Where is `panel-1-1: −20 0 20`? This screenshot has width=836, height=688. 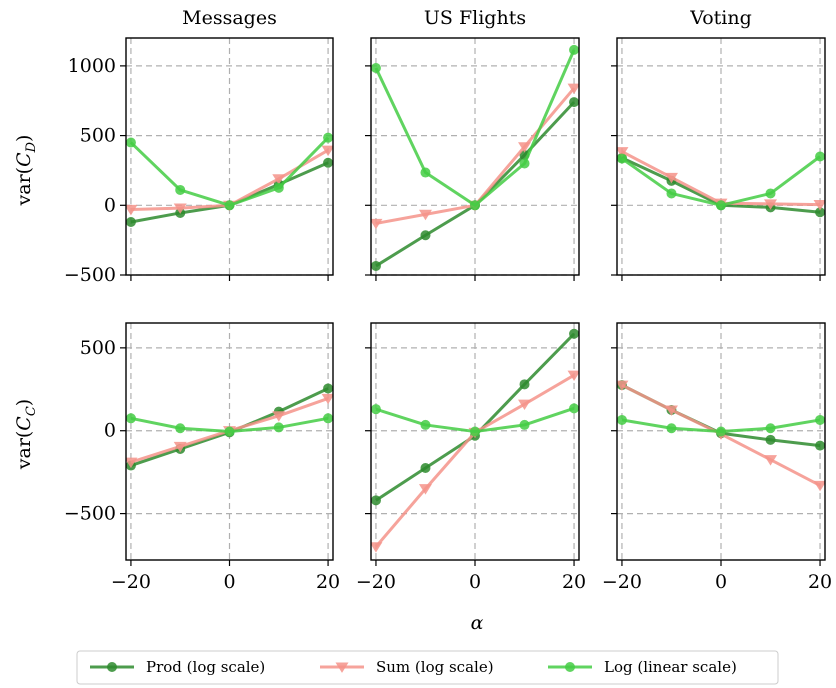 panel-1-1: −20 0 20 is located at coordinates (471, 457).